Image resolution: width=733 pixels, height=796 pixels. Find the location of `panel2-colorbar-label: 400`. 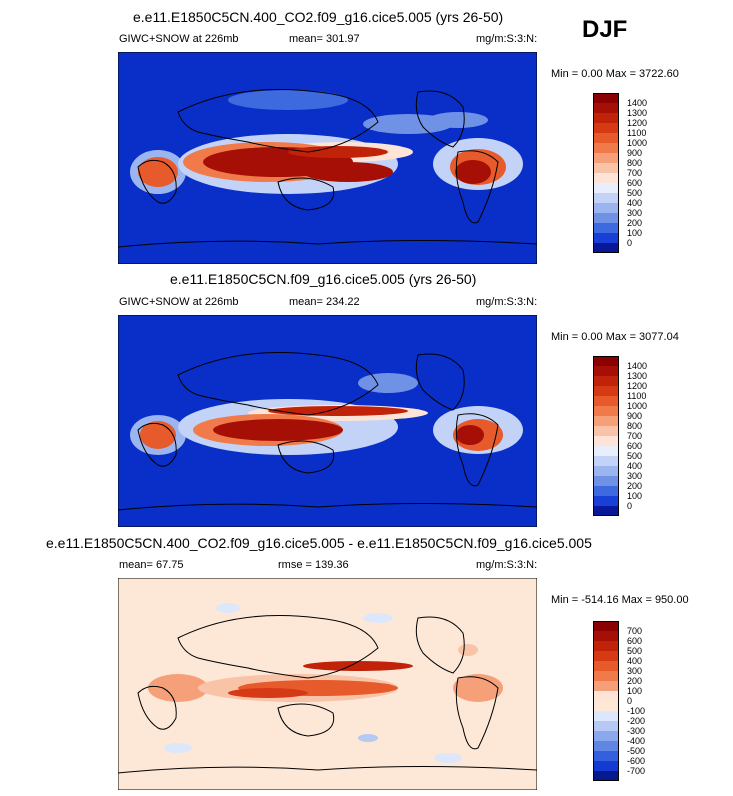

panel2-colorbar-label: 400 is located at coordinates (635, 466).